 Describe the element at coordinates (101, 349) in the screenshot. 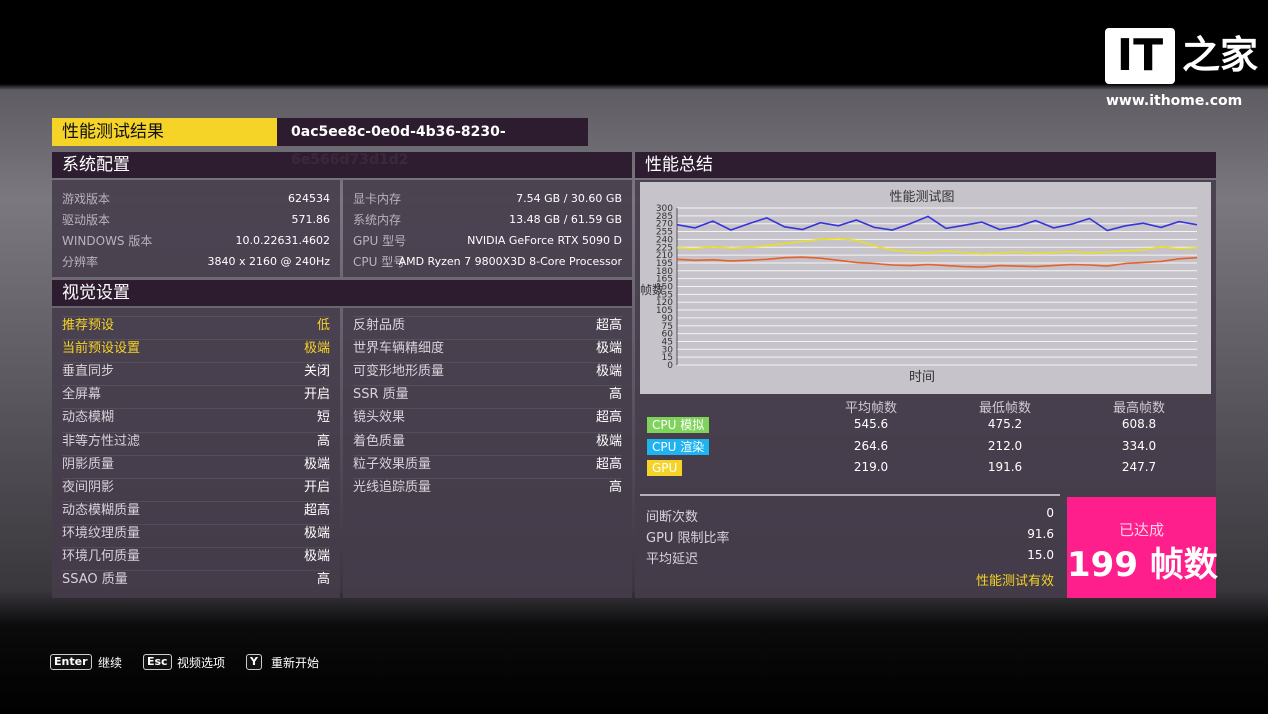

I see `setting-label: 当前预设设置` at that location.